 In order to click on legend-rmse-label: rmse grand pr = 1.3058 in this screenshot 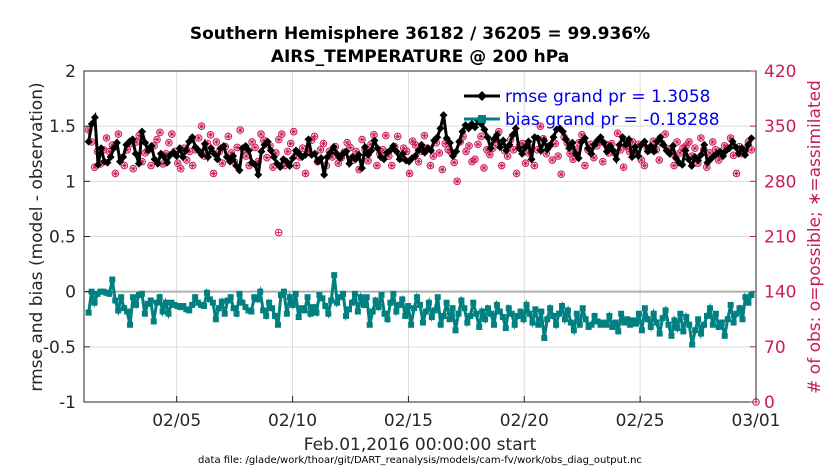, I will do `click(607, 97)`.